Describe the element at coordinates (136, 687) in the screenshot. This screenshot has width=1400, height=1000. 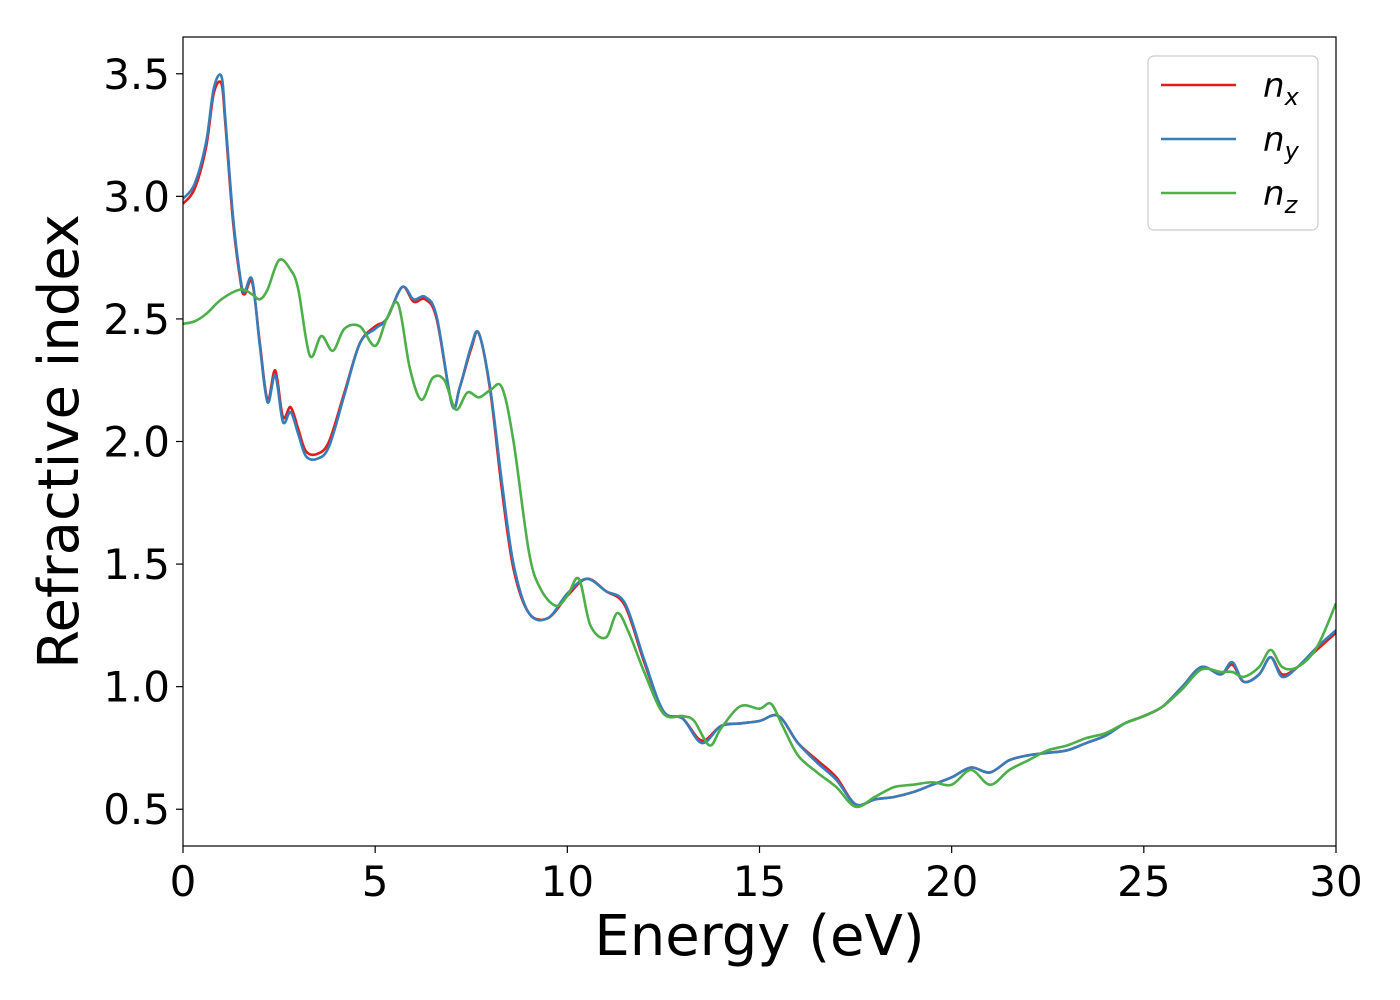
I see `y-tick-label: 1.0` at that location.